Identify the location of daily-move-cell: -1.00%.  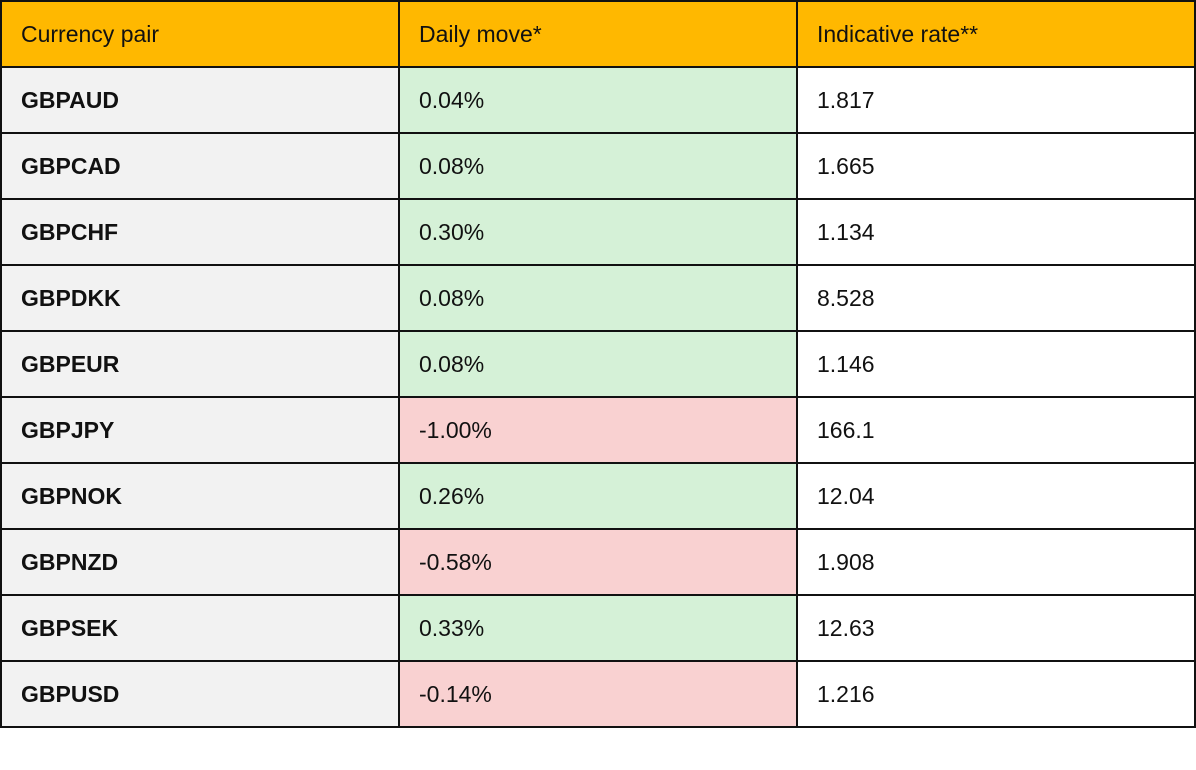
(598, 430).